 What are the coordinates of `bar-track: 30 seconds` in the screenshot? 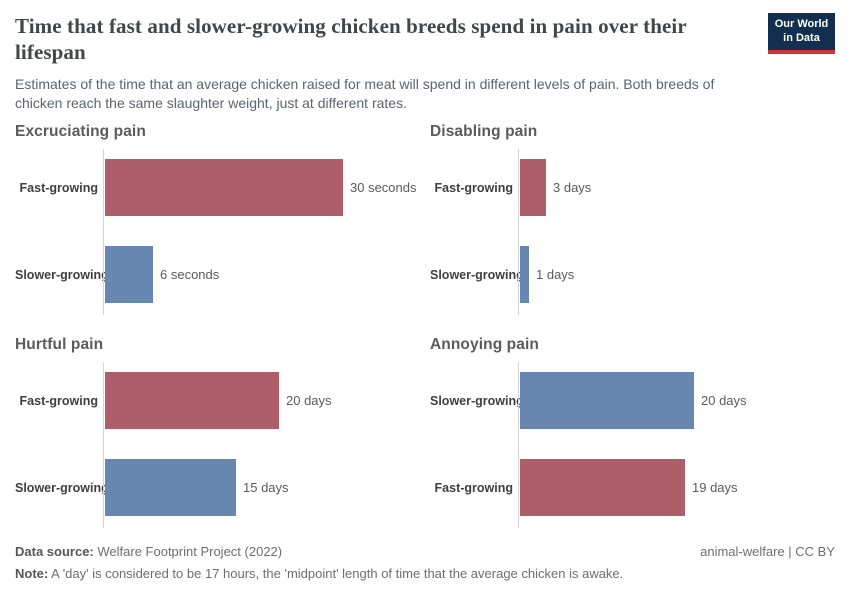 It's located at (261, 187).